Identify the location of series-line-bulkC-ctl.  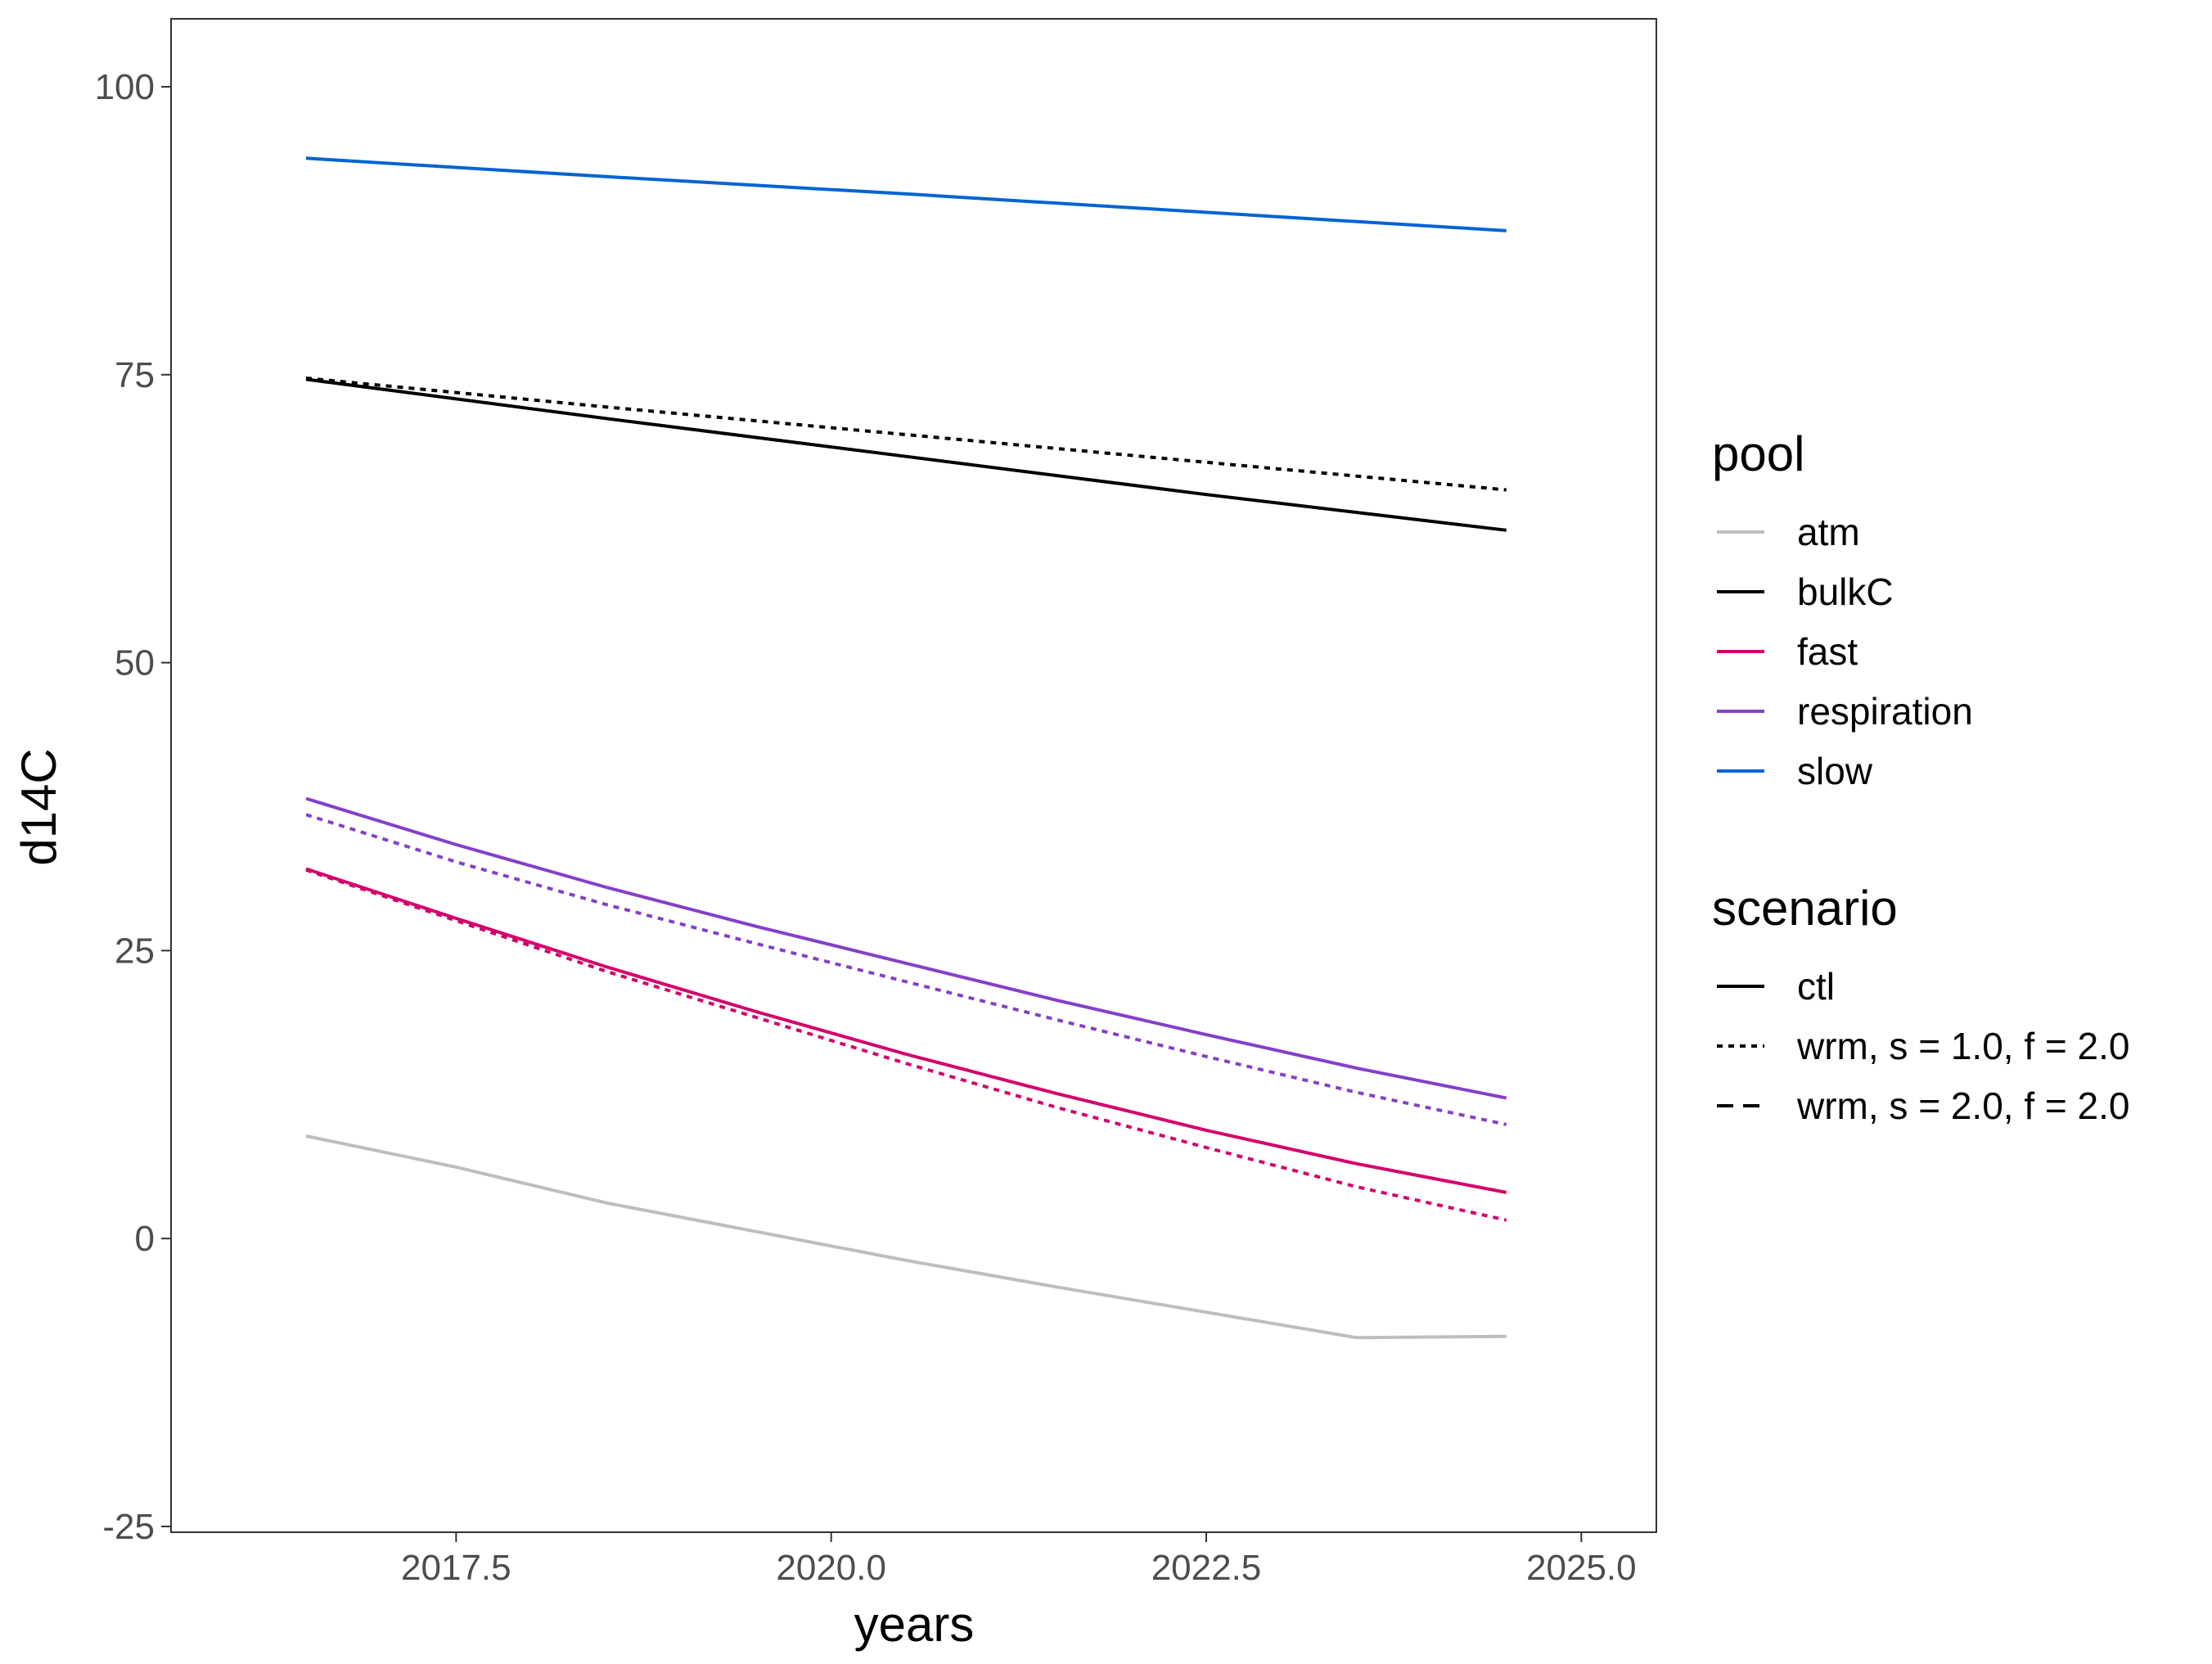
(906, 454).